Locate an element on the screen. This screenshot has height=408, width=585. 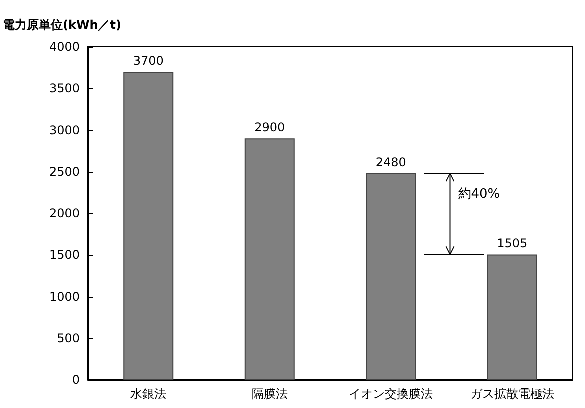
y-tick-label: 4000 is located at coordinates (64, 47).